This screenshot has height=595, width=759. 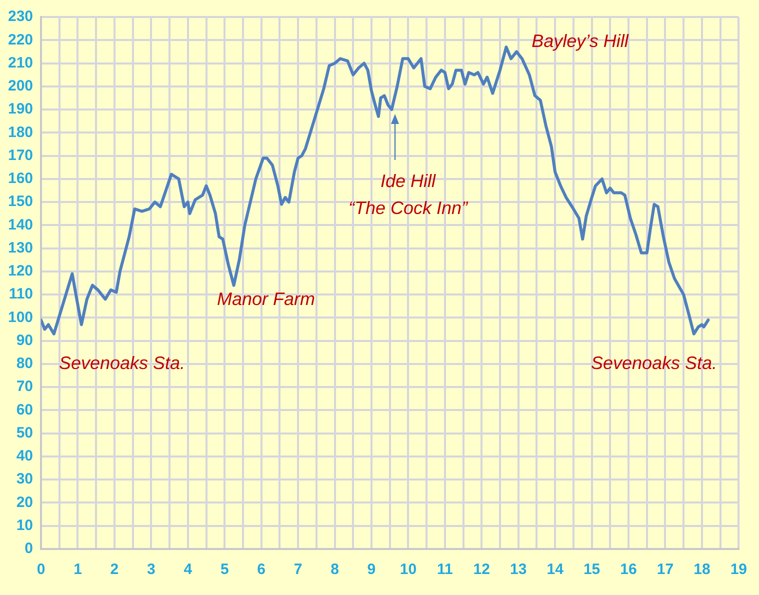 What do you see at coordinates (408, 569) in the screenshot?
I see `x-tick-label: 10` at bounding box center [408, 569].